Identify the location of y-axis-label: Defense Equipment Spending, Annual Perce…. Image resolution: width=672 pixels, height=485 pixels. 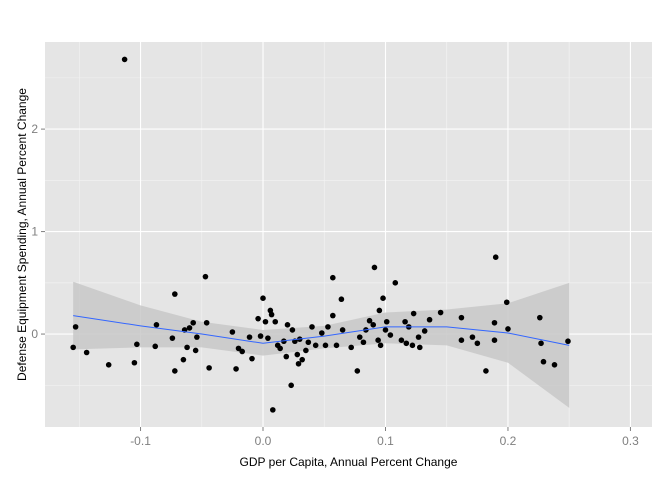
(22, 234).